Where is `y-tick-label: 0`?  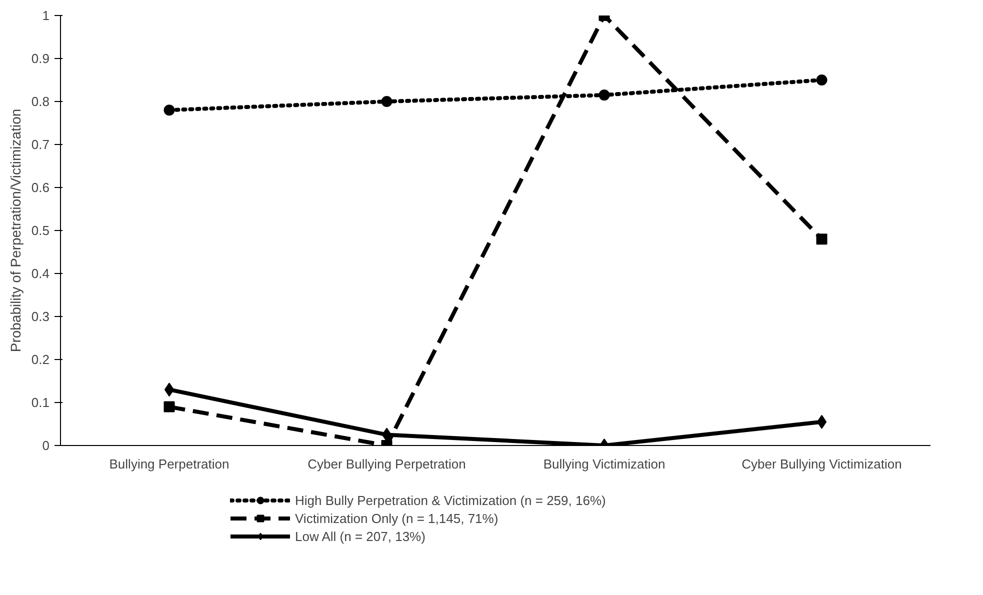
y-tick-label: 0 is located at coordinates (46, 445).